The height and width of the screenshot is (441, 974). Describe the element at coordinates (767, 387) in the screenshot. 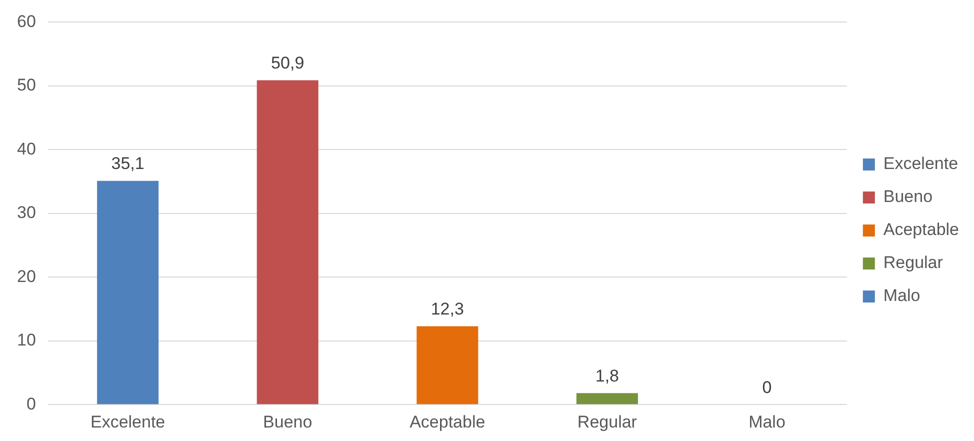

I see `data-label: 0` at that location.